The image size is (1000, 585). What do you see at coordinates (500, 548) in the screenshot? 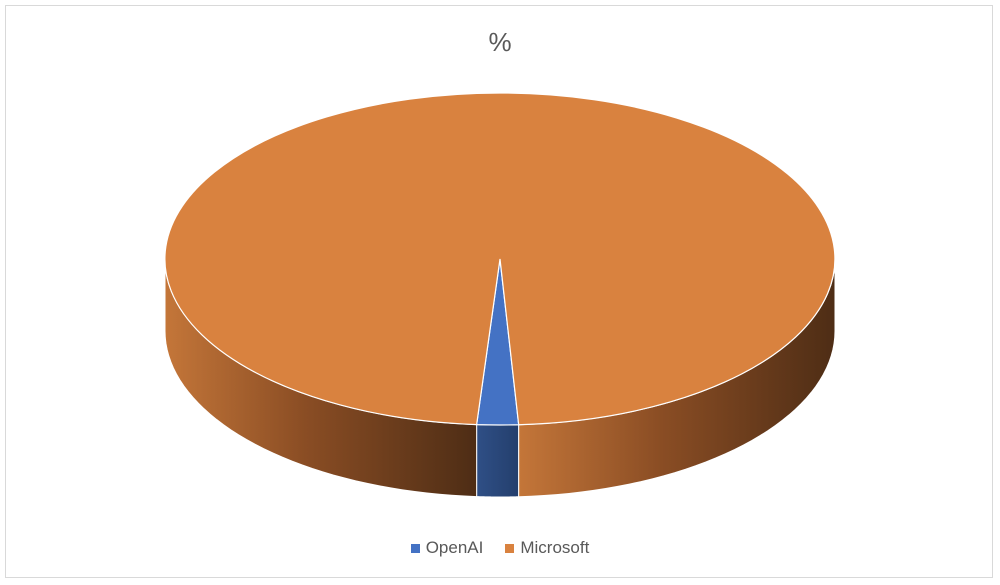
I see `chart-legend: OpenAI Microsoft` at bounding box center [500, 548].